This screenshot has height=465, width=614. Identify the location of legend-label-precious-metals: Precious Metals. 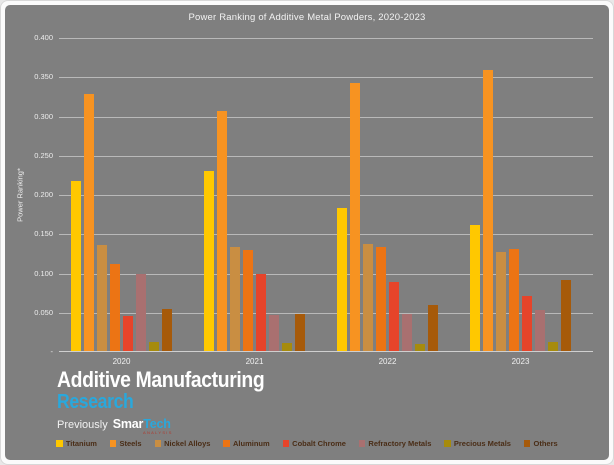
(482, 443).